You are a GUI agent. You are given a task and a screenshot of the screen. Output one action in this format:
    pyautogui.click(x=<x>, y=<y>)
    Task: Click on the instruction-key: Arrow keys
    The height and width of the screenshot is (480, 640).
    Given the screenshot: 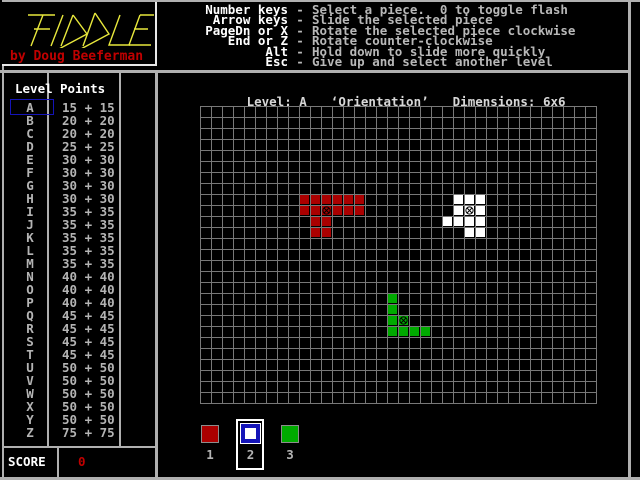 What is the action you would take?
    pyautogui.click(x=250, y=20)
    